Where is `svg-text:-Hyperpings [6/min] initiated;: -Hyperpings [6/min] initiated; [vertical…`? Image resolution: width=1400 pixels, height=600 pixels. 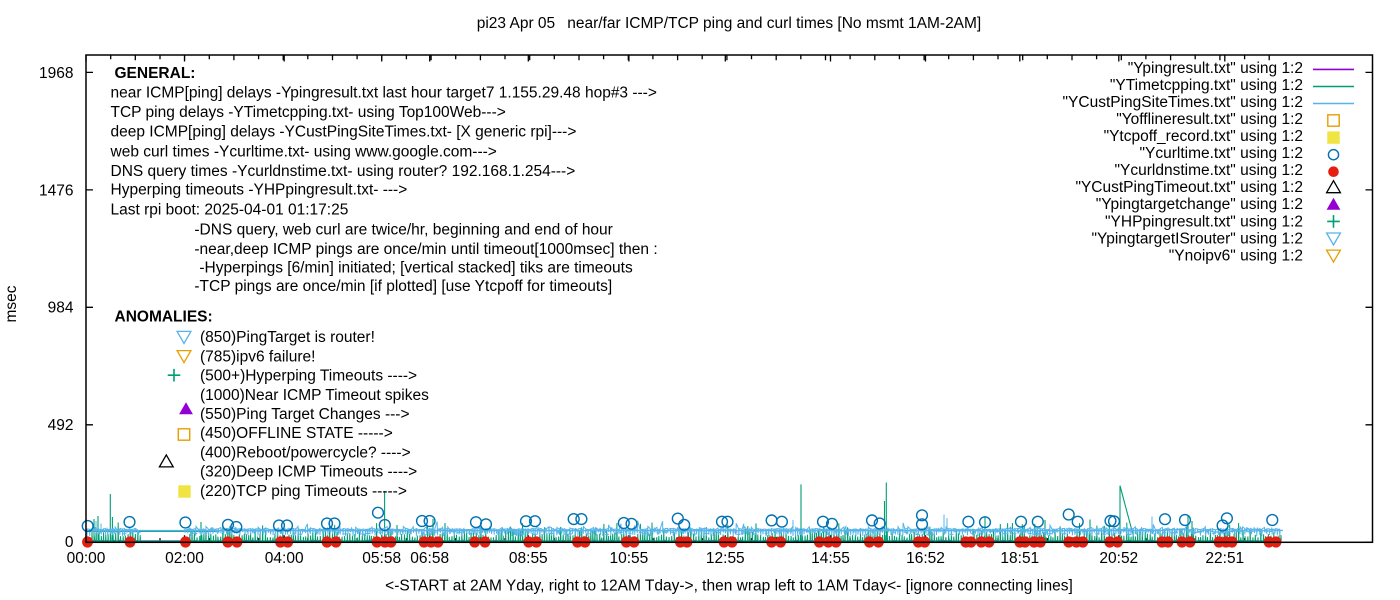 svg-text:-Hyperpings [6/min] initiated;: -Hyperpings [6/min] initiated; [vertical… is located at coordinates (416, 268).